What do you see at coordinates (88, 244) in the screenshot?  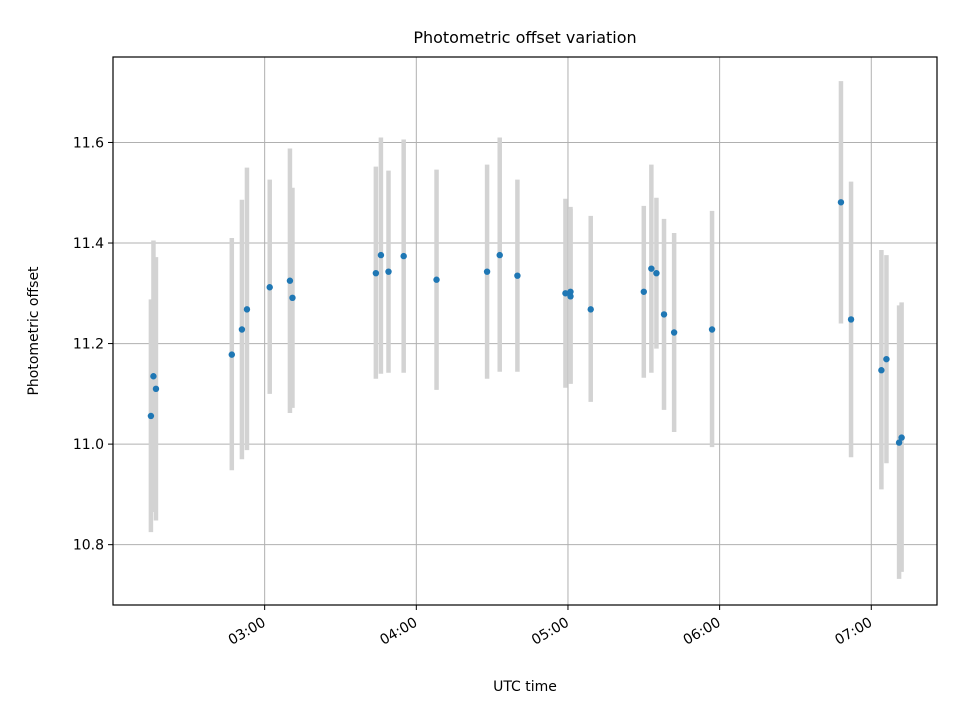 I see `y-tick-label: 11.4` at bounding box center [88, 244].